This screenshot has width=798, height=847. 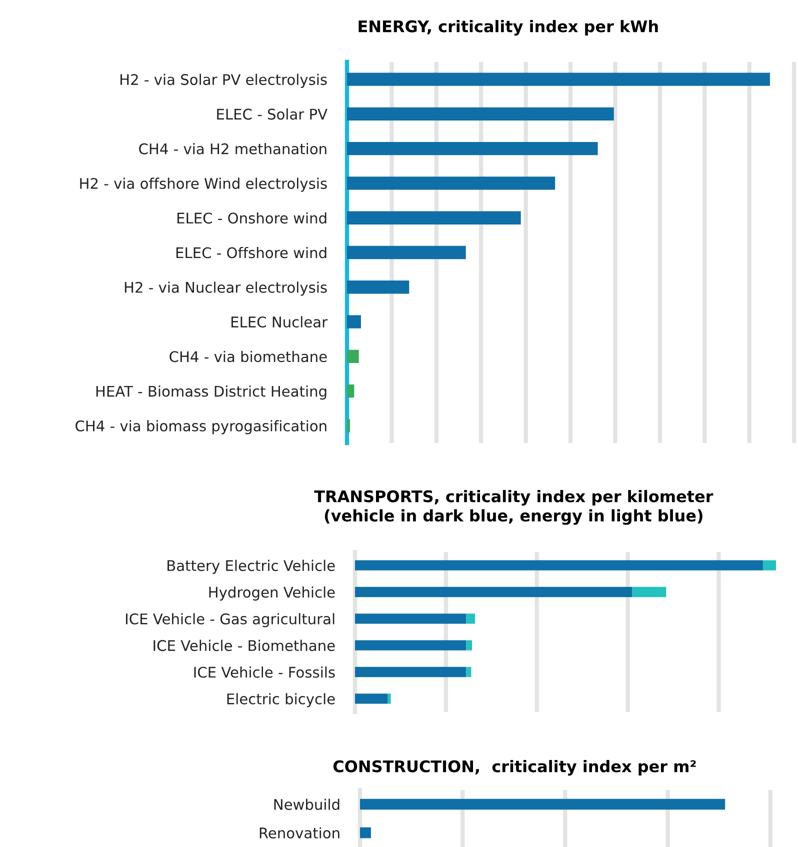 I want to click on y-tick-label: H2 - via offshore Wind electrolysis, so click(x=203, y=185).